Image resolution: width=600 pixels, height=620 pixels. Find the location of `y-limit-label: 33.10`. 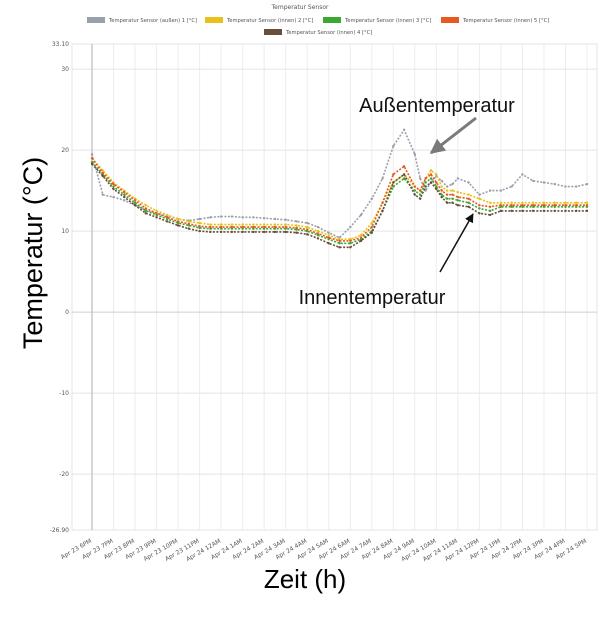

y-limit-label: 33.10 is located at coordinates (60, 44).